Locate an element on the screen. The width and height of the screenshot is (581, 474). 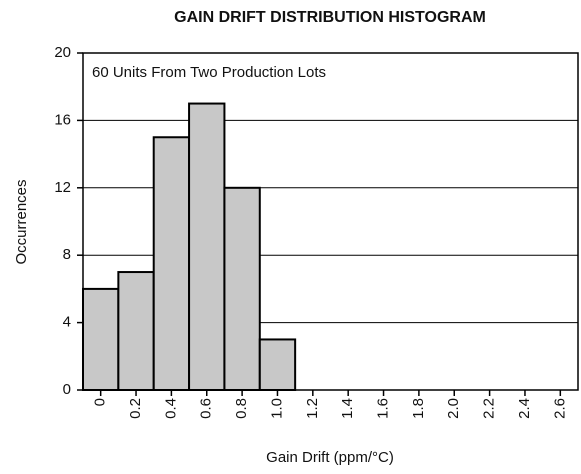
x-axis-label: Gain Drift (ppm/°C) is located at coordinates (330, 457).